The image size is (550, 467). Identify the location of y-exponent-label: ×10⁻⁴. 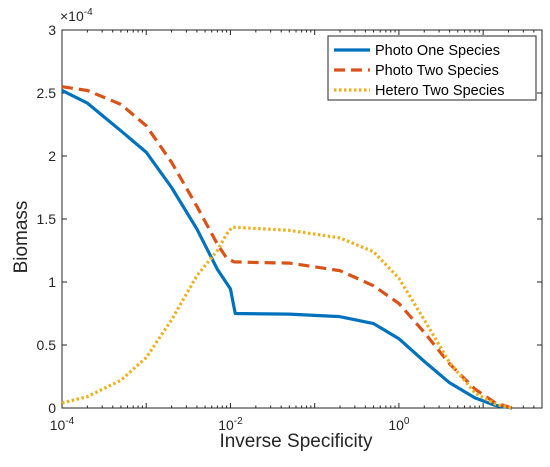
(76, 15).